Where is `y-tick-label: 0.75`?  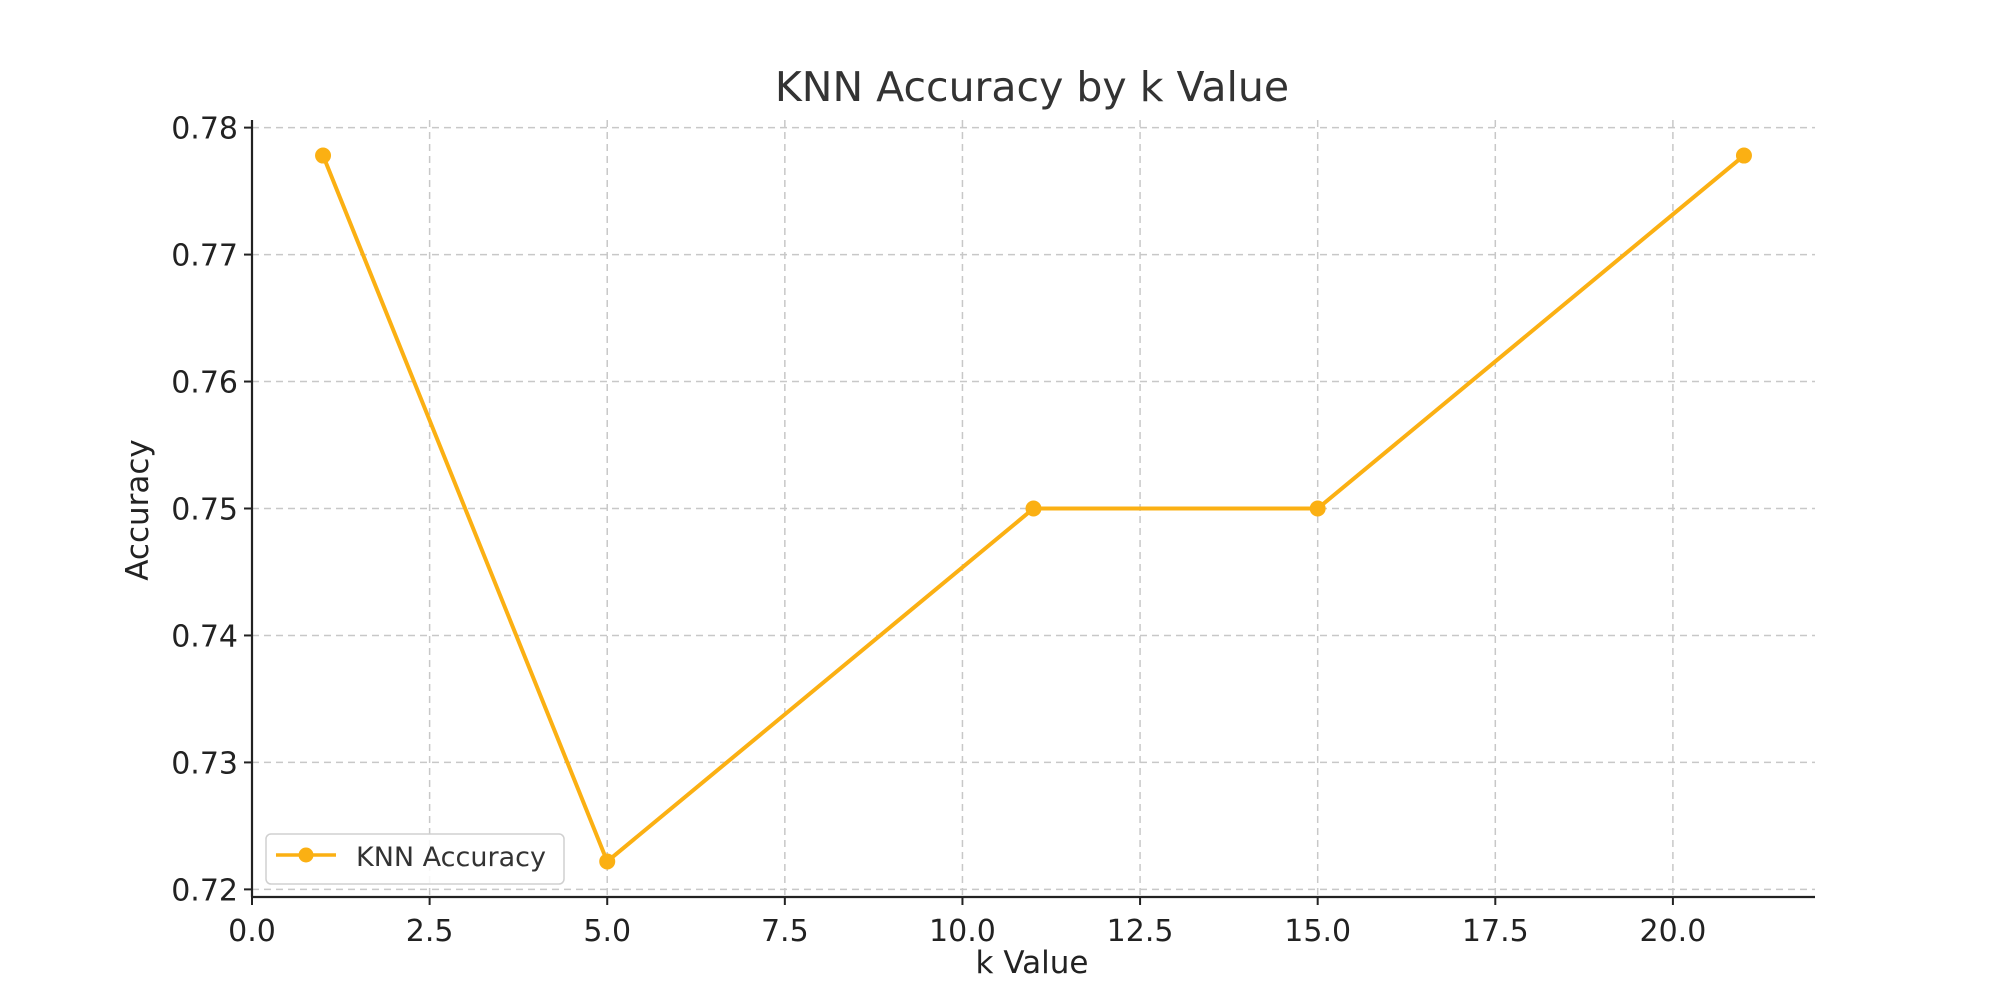 y-tick-label: 0.75 is located at coordinates (204, 510).